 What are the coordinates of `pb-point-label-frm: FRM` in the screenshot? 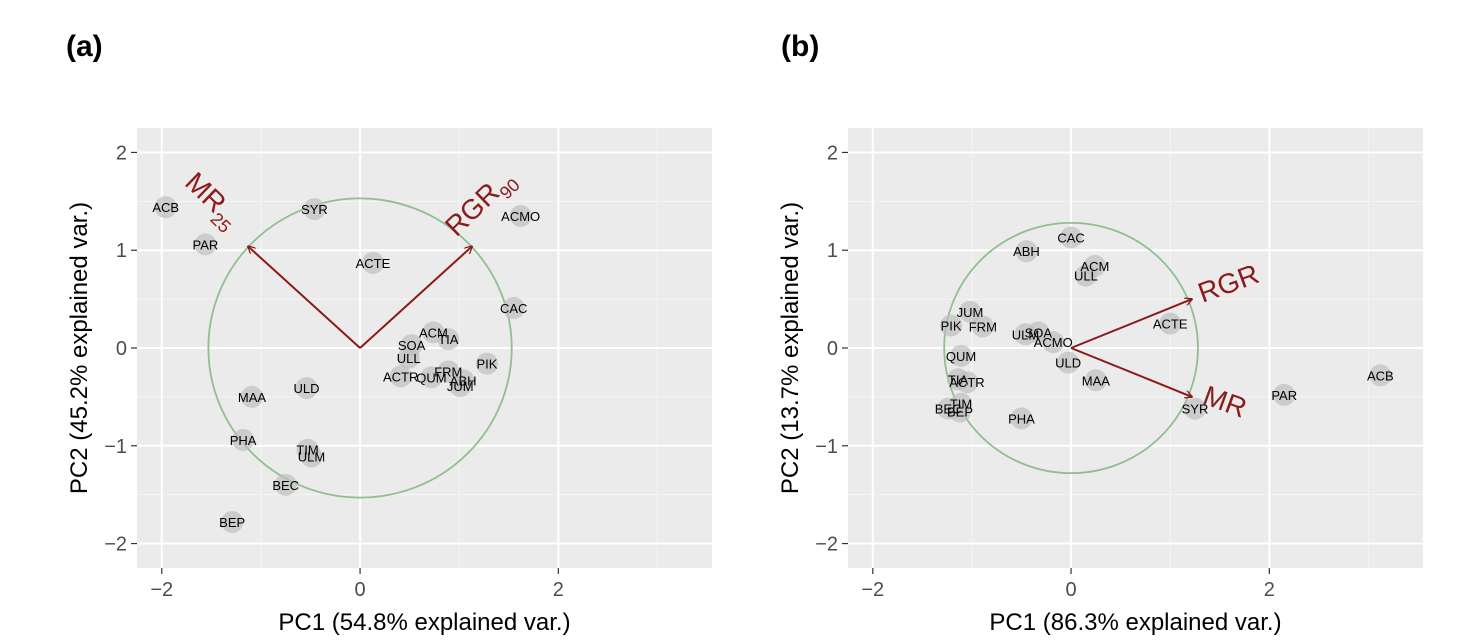 It's located at (983, 326).